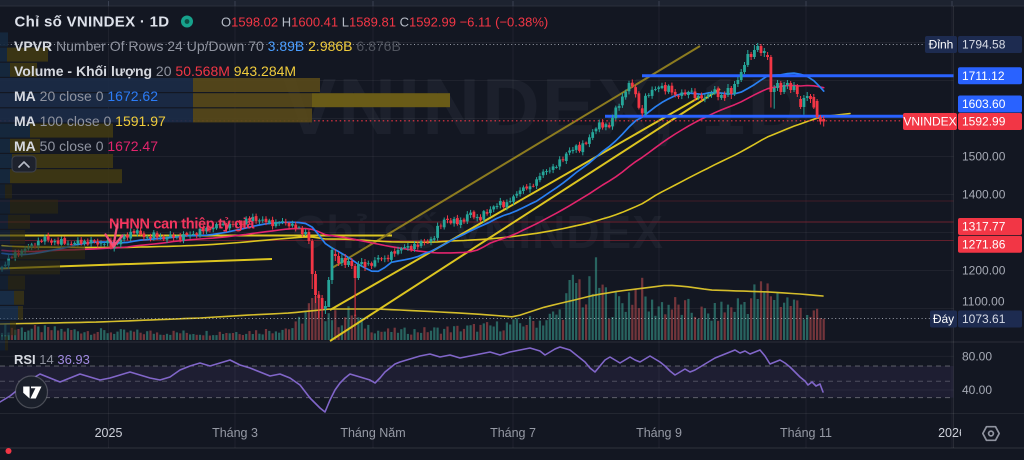 This screenshot has height=460, width=1024. Describe the element at coordinates (806, 433) in the screenshot. I see `svg-text: Tháng 11` at that location.